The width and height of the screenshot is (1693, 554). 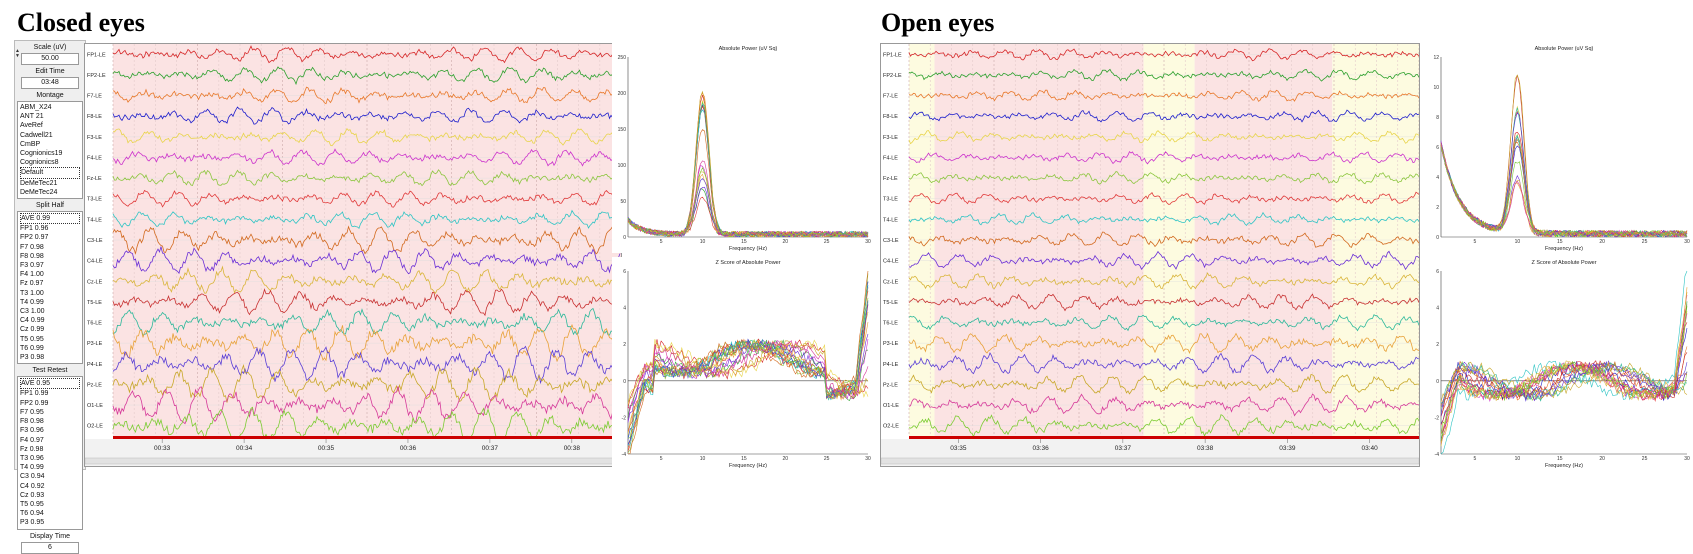 I want to click on split-half-item: C3 1.00, so click(x=32, y=312).